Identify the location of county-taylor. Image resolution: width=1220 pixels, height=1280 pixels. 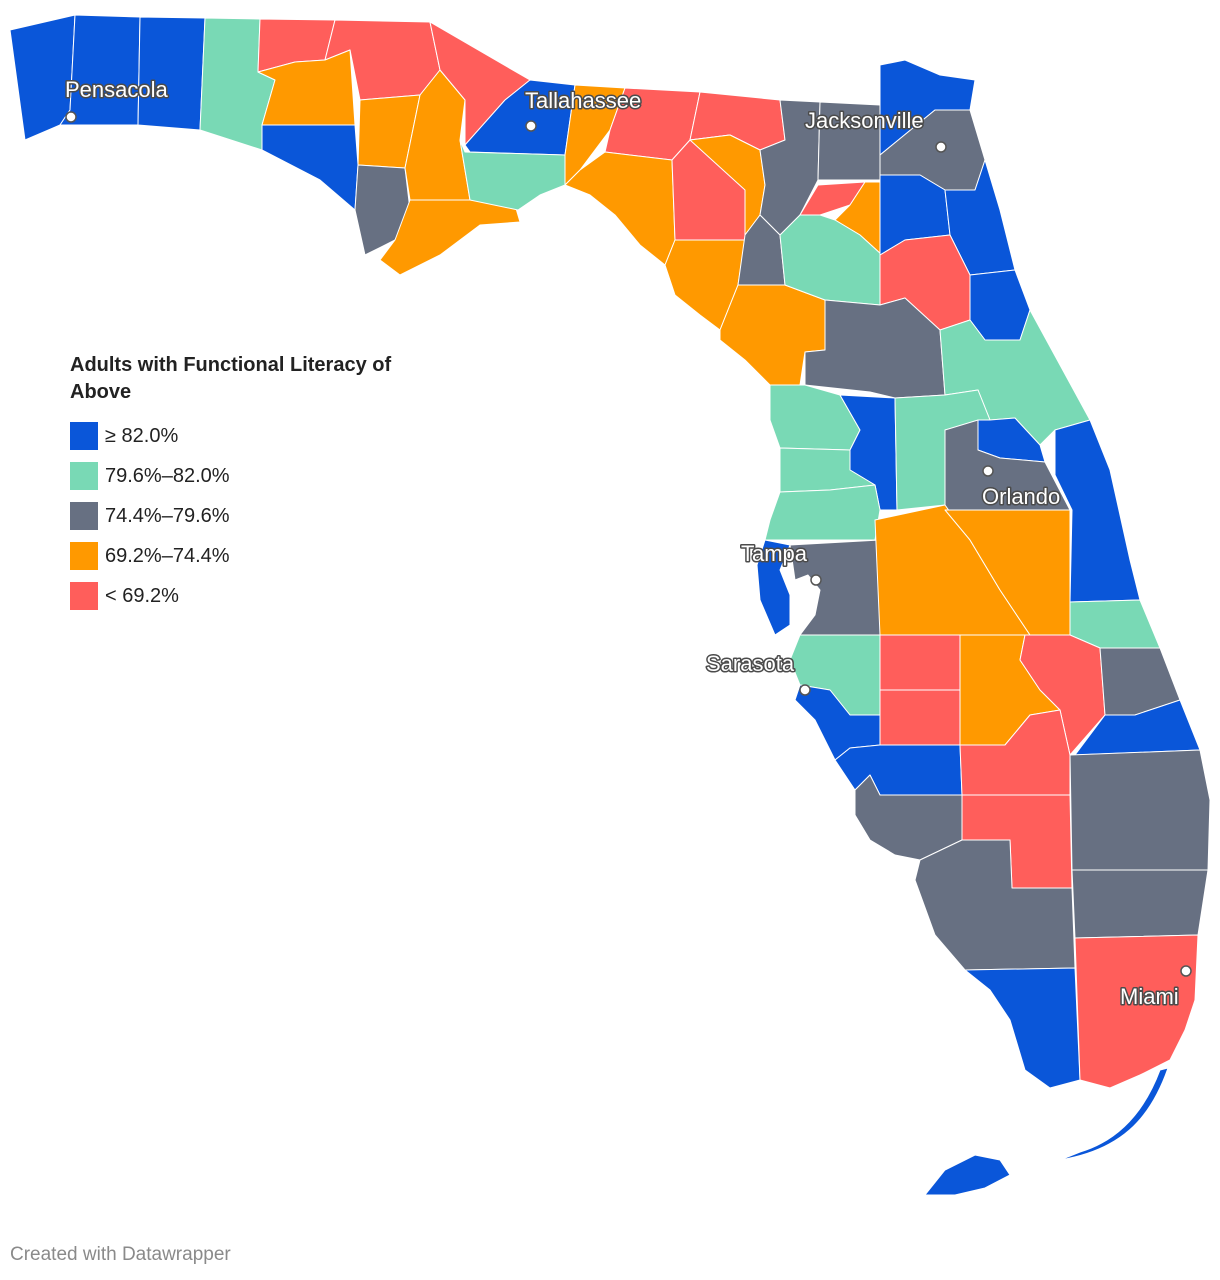
(620, 208).